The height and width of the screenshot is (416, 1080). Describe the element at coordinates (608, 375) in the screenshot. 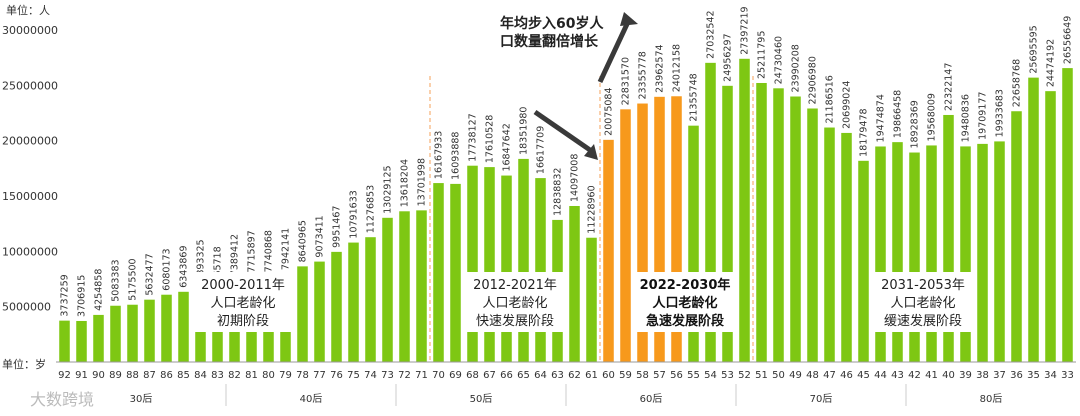

I see `x-tick-label: 60` at that location.